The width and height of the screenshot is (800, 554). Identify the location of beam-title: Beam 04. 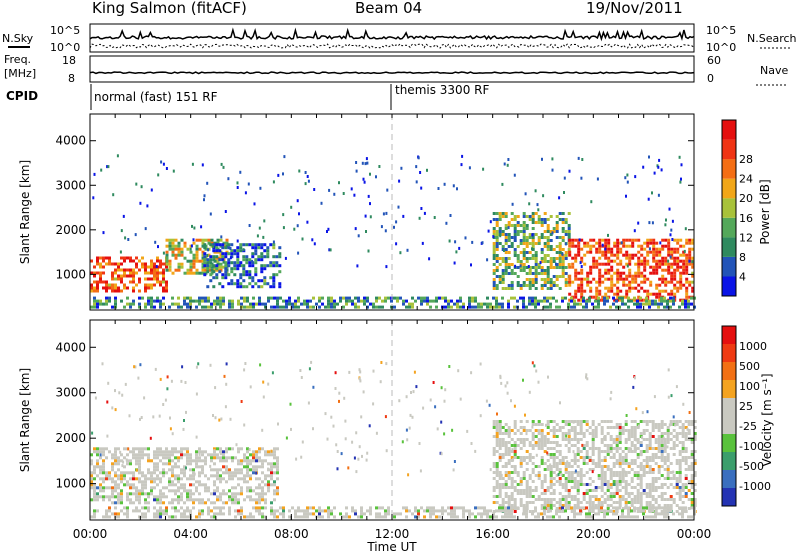
(388, 8).